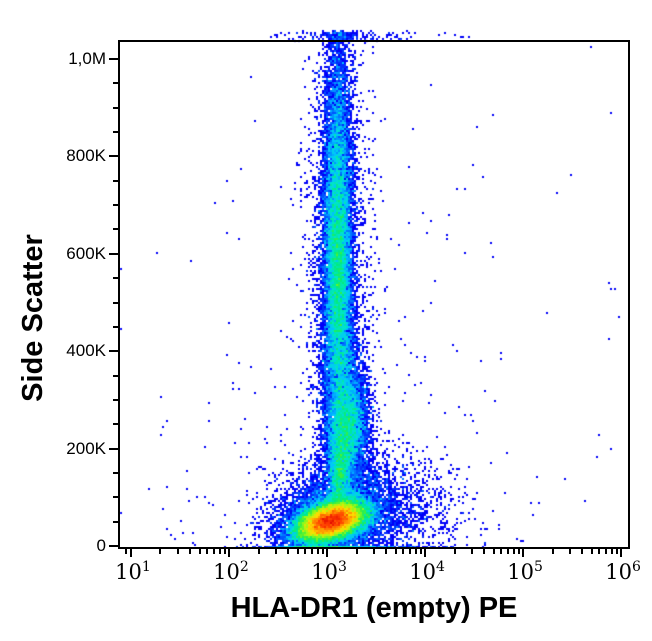  I want to click on y-tick-label: 0, so click(101, 545).